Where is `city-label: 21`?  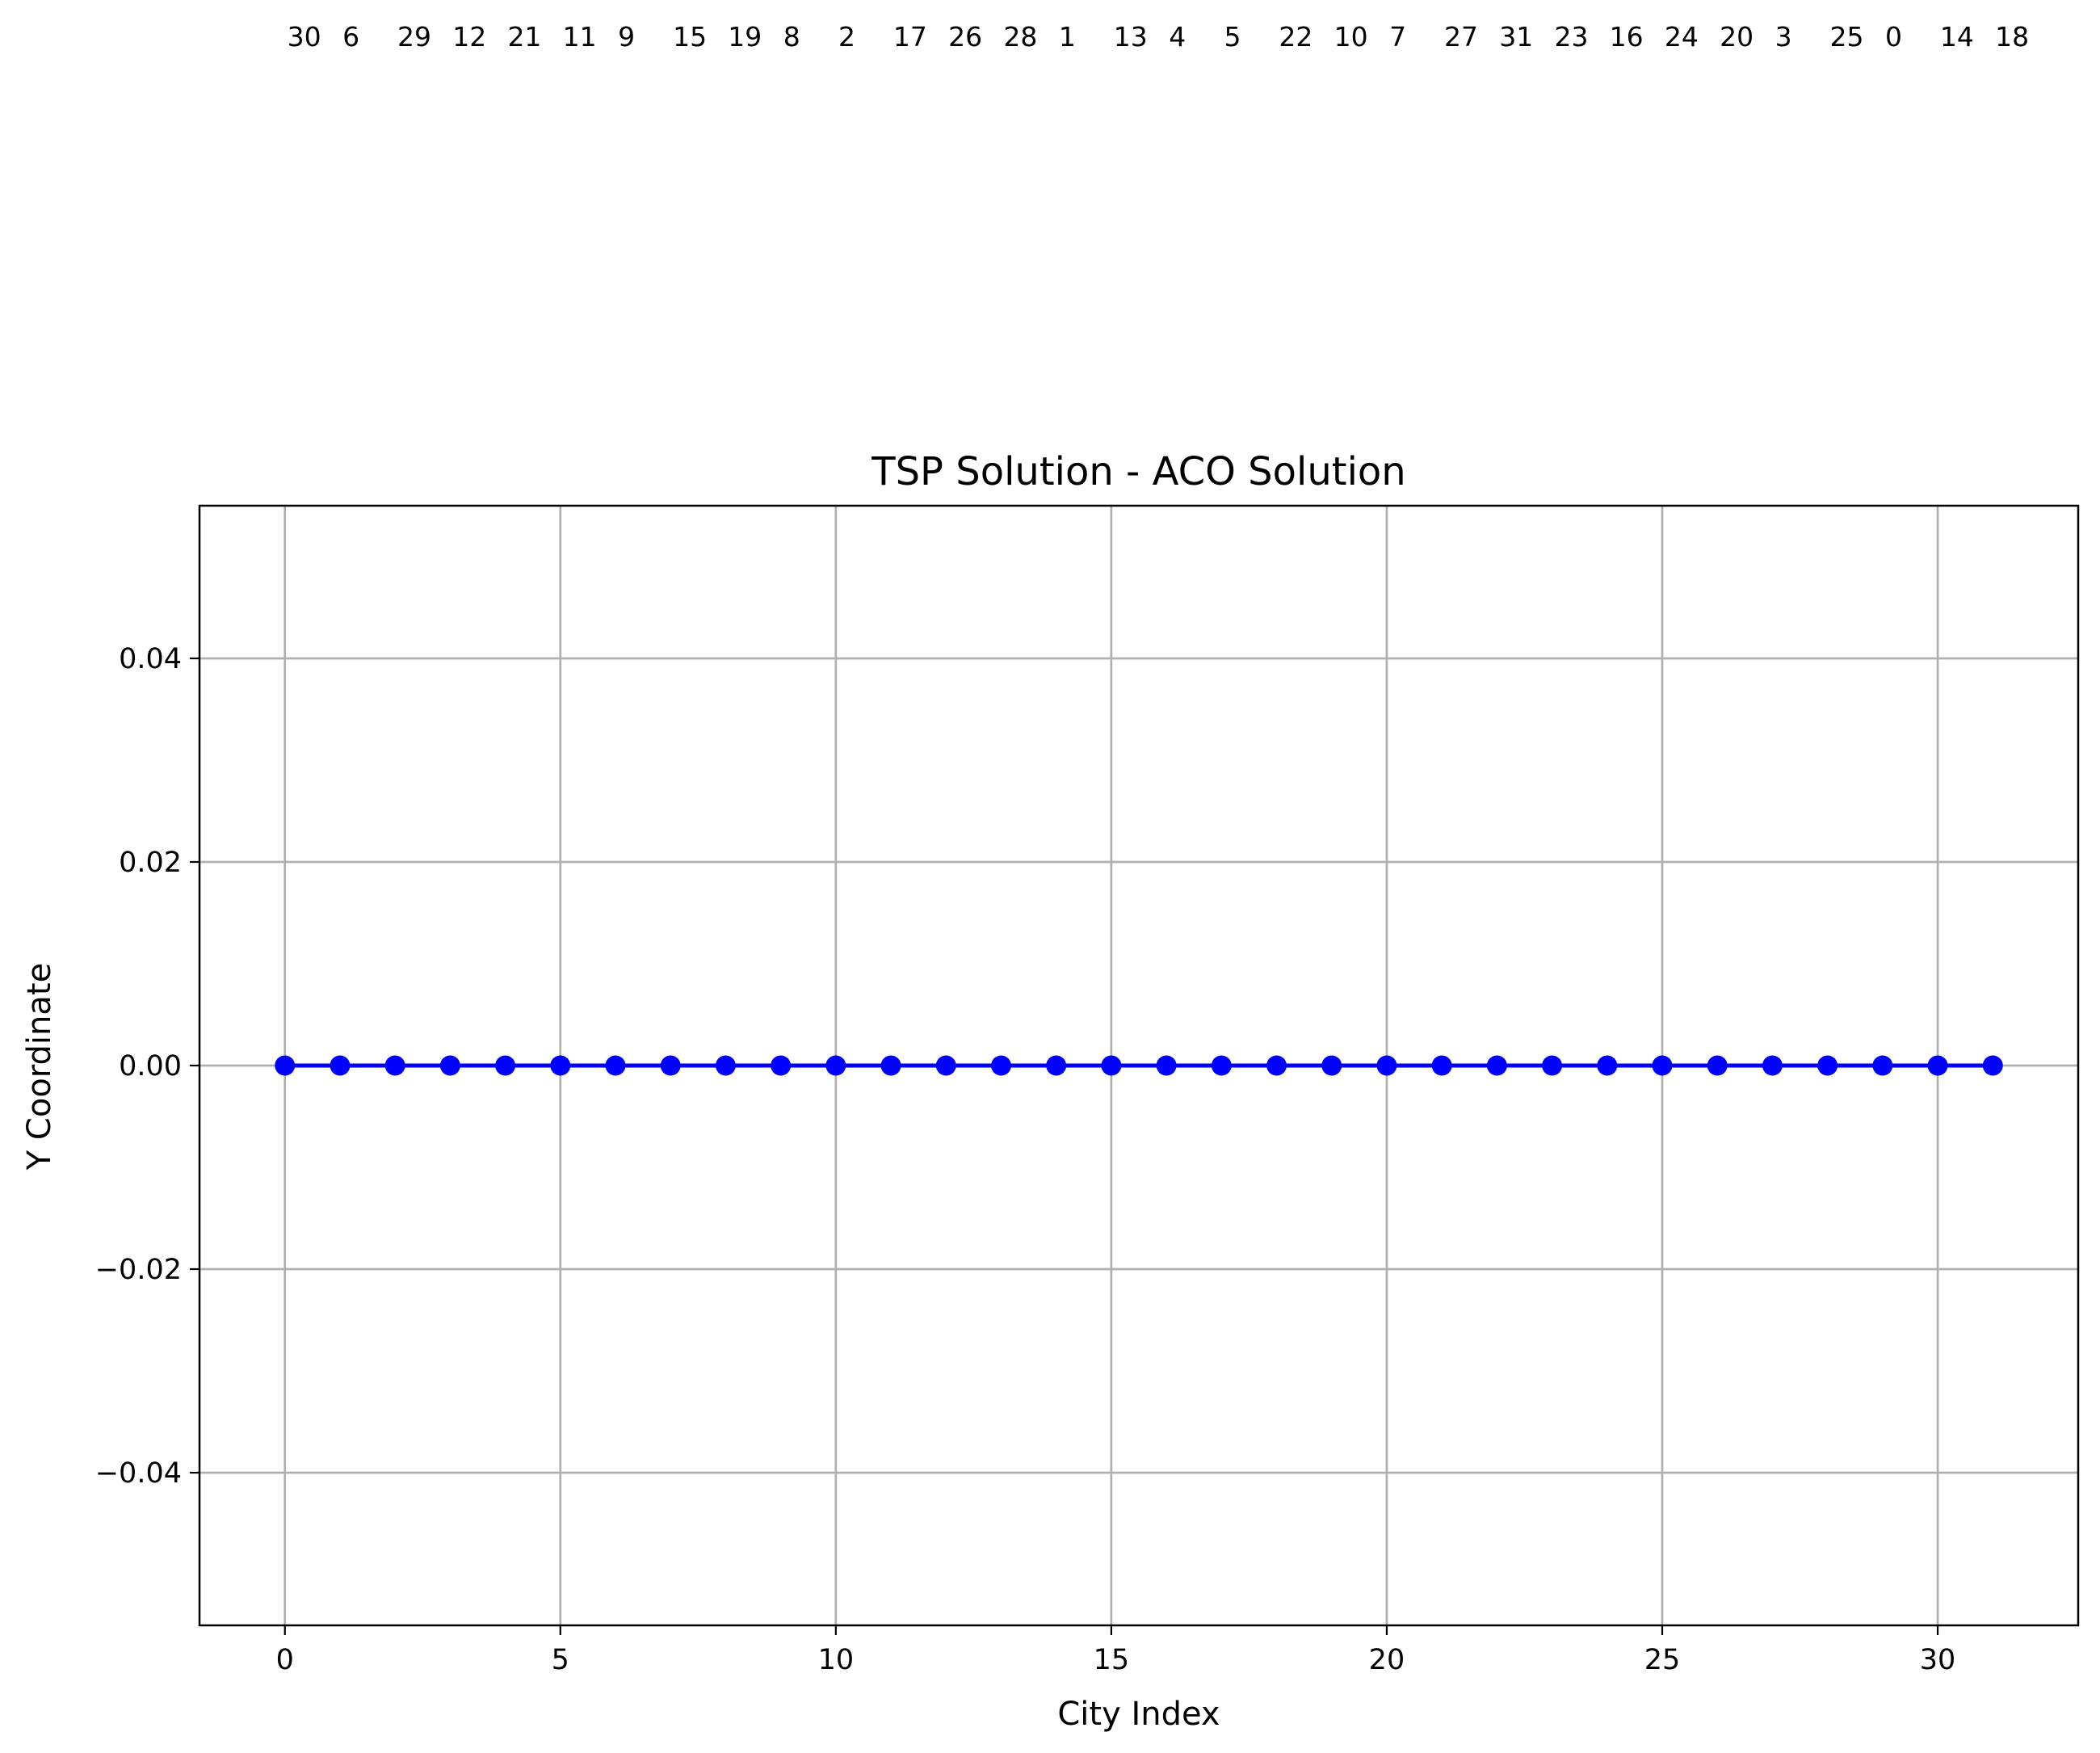 city-label: 21 is located at coordinates (524, 37).